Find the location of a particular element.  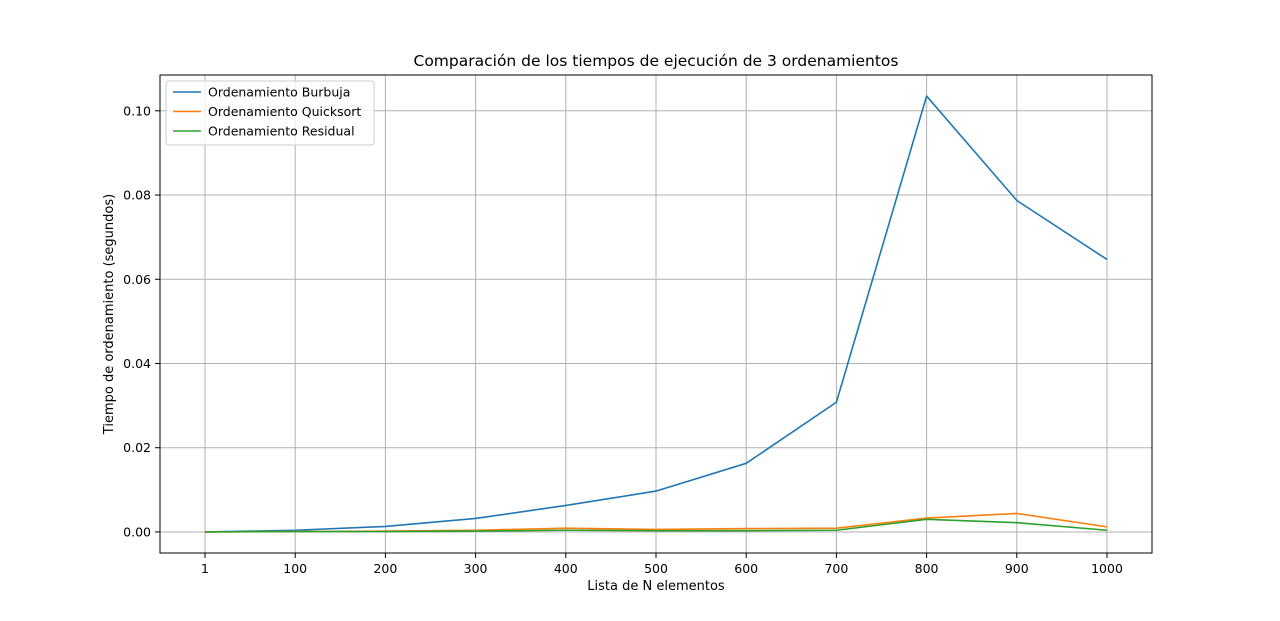

x-tick-label: 400 is located at coordinates (566, 568).